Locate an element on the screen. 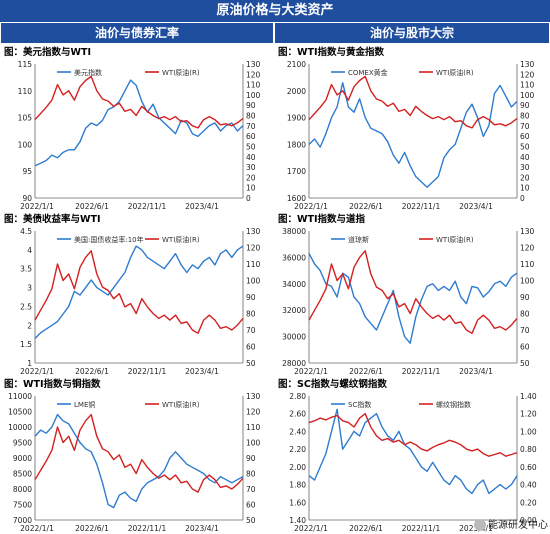 The image size is (550, 534). y-left-tick-label: 2000 is located at coordinates (296, 91).